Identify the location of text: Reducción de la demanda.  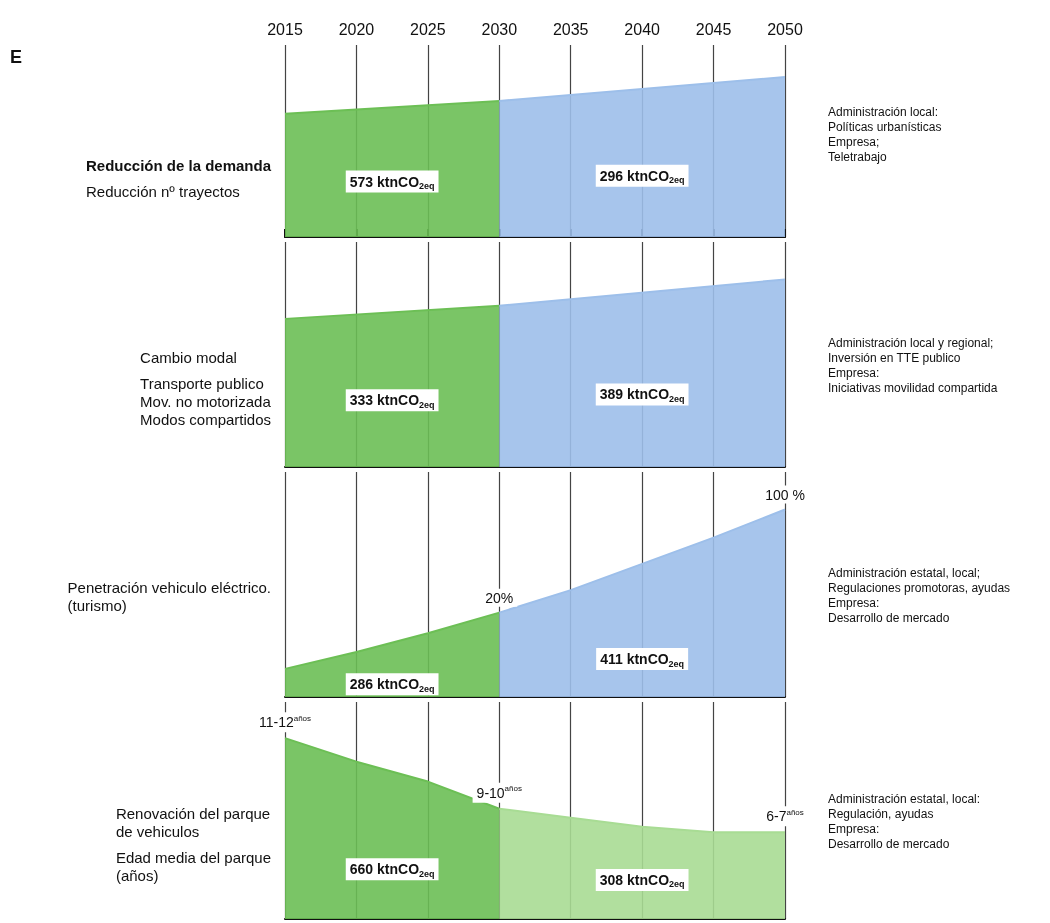
(178, 166).